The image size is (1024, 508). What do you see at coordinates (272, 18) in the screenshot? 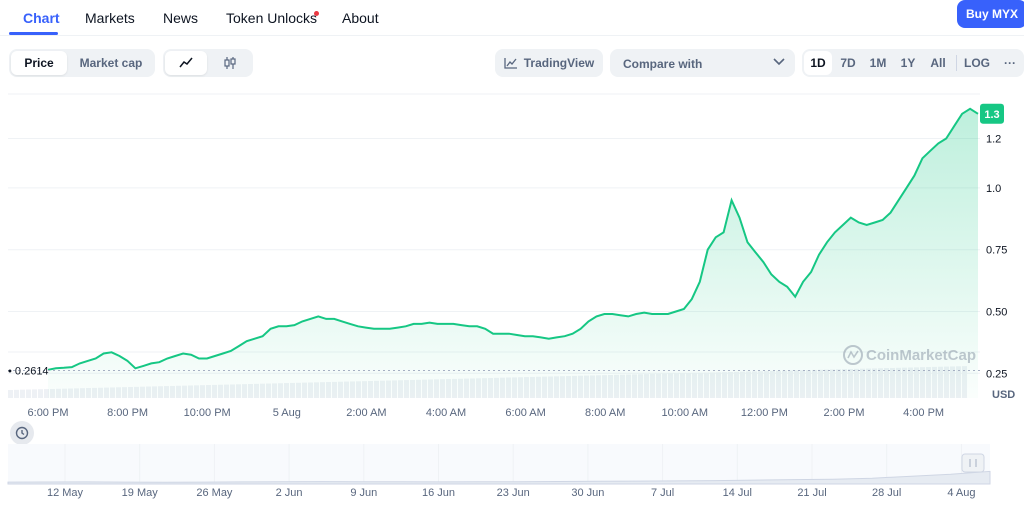
I see `tab-token-unlocks: Token Unlocks` at bounding box center [272, 18].